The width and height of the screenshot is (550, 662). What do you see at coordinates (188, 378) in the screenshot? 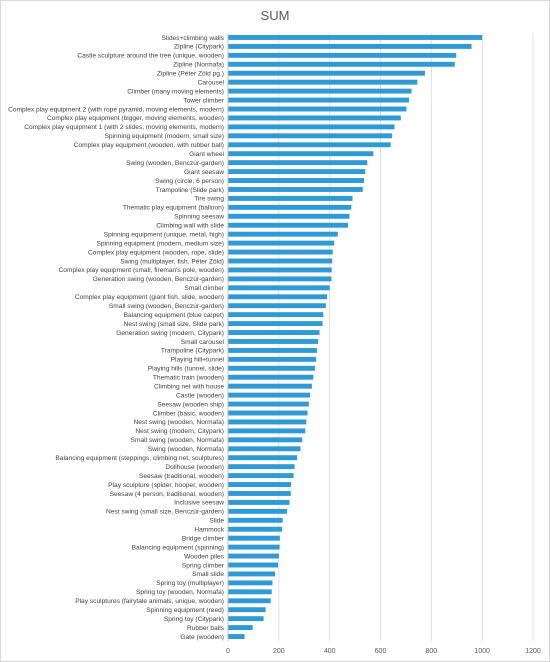
I see `category-label: Thematic train (wooden)` at bounding box center [188, 378].